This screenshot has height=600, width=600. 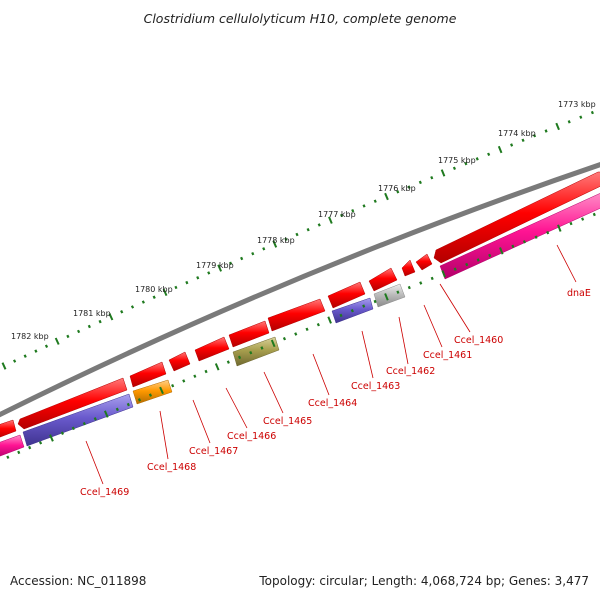 I want to click on gene-arrow-olive, so click(x=256, y=351).